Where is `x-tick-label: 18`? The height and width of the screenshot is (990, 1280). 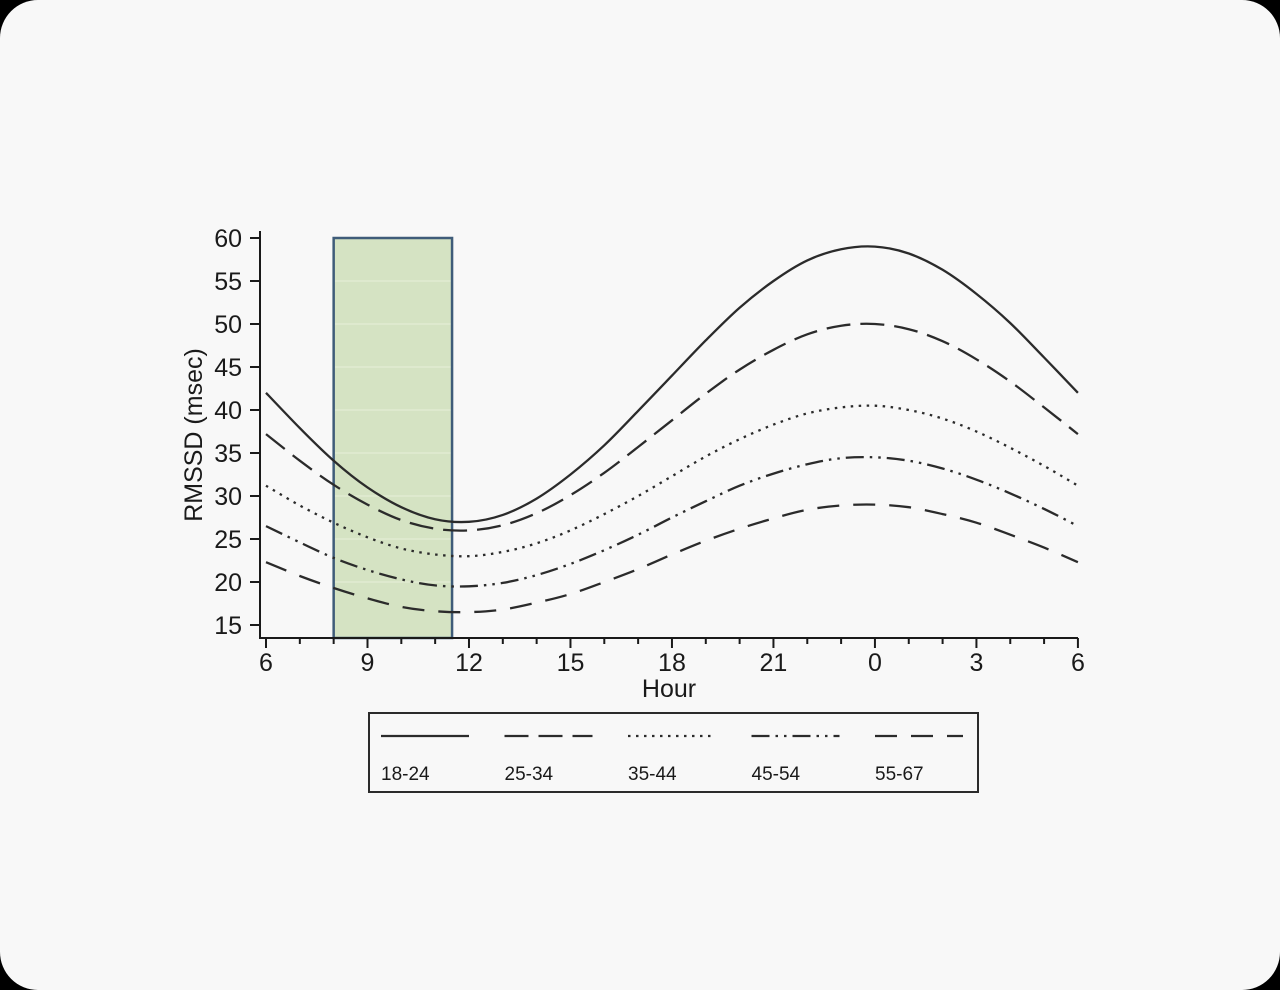 x-tick-label: 18 is located at coordinates (672, 663).